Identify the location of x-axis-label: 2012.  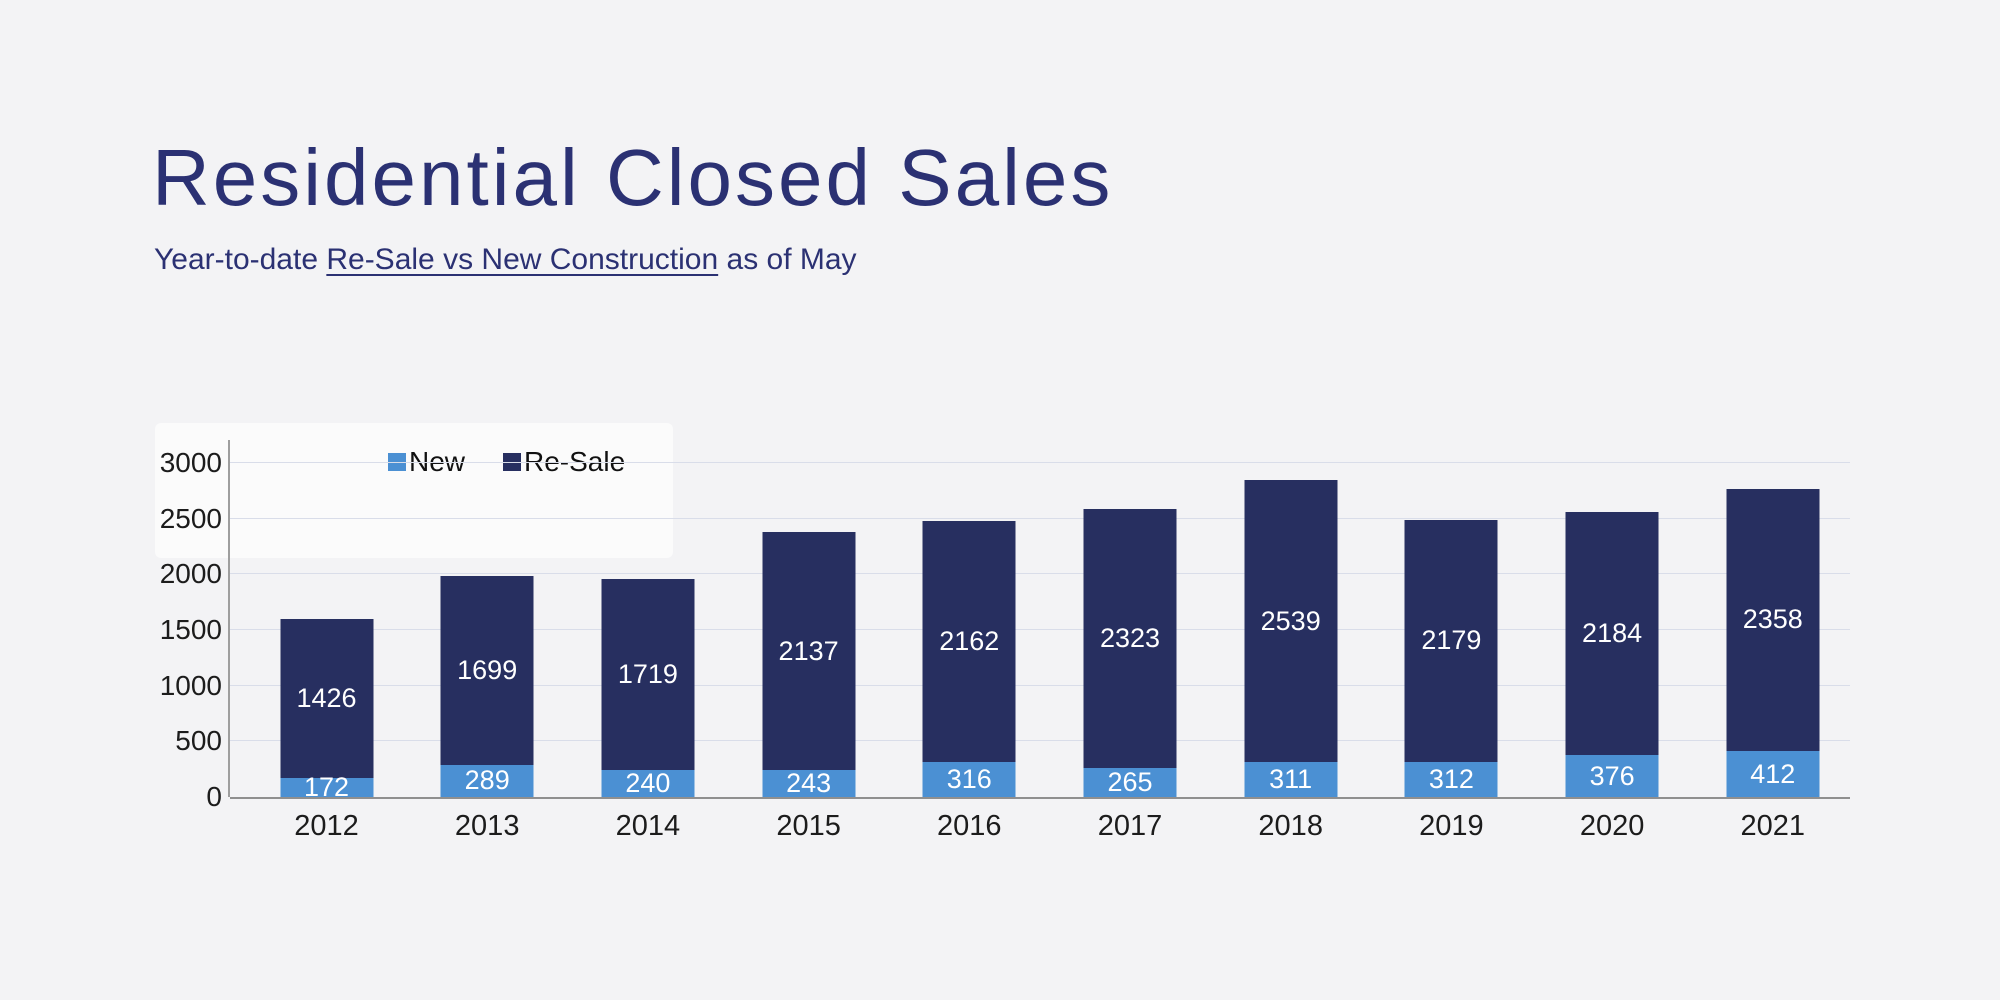
(326, 826).